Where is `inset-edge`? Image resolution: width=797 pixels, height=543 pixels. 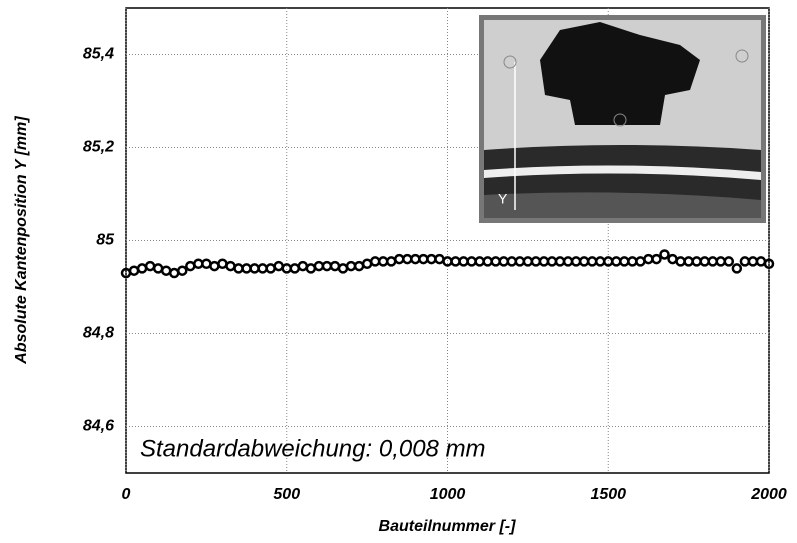
inset-edge is located at coordinates (622, 172).